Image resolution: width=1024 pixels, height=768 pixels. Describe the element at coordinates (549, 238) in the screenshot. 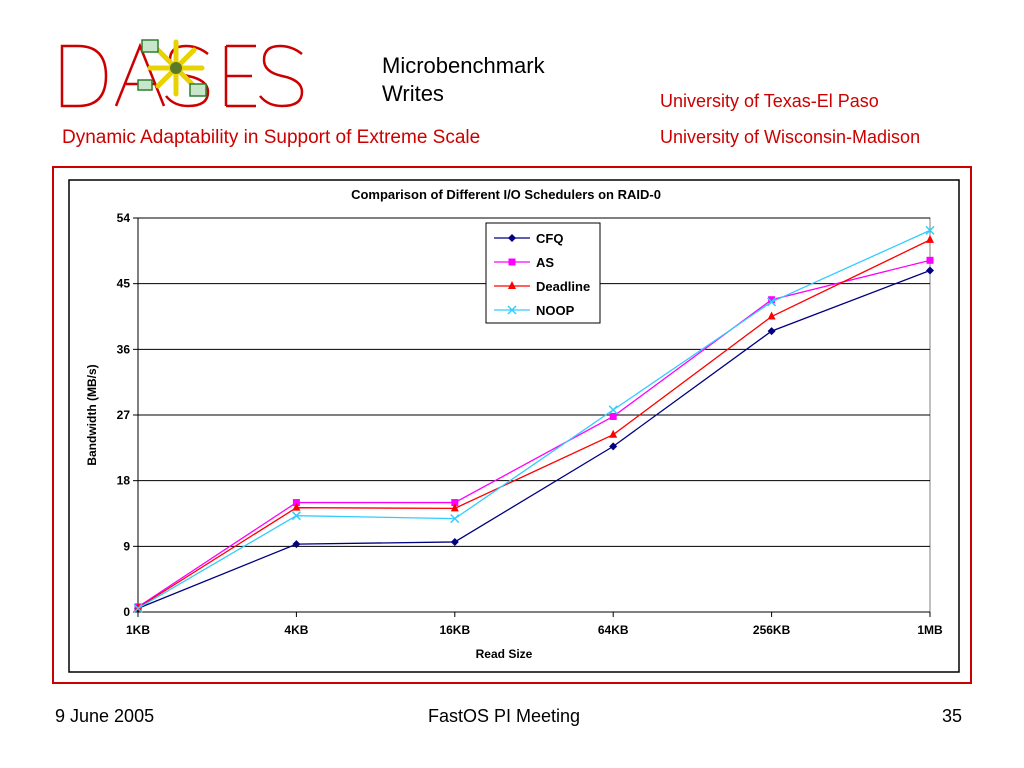

I see `legend-label-cfq: CFQ` at that location.